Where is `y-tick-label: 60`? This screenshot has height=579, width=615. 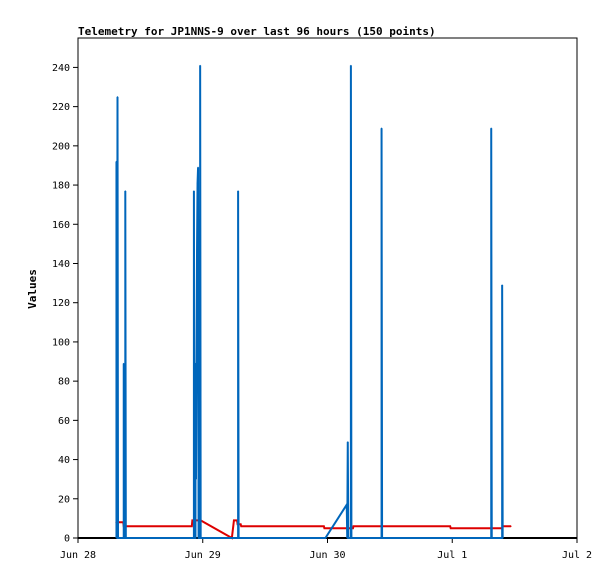 y-tick-label: 60 is located at coordinates (64, 421).